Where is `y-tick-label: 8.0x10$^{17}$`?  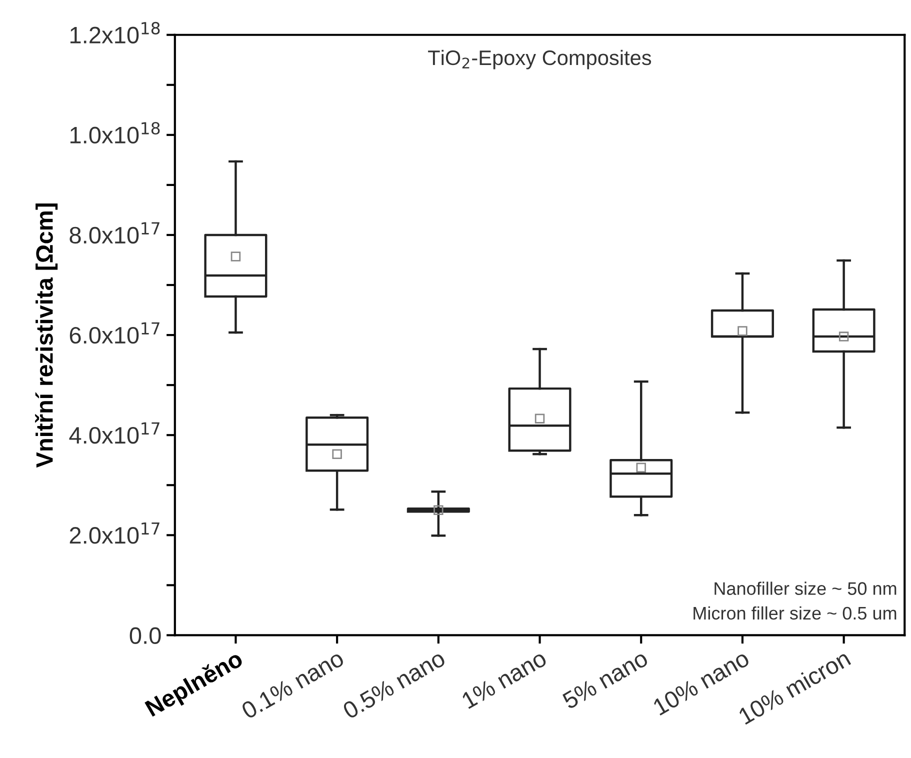
y-tick-label: 8.0x10$^{17}$ is located at coordinates (115, 233).